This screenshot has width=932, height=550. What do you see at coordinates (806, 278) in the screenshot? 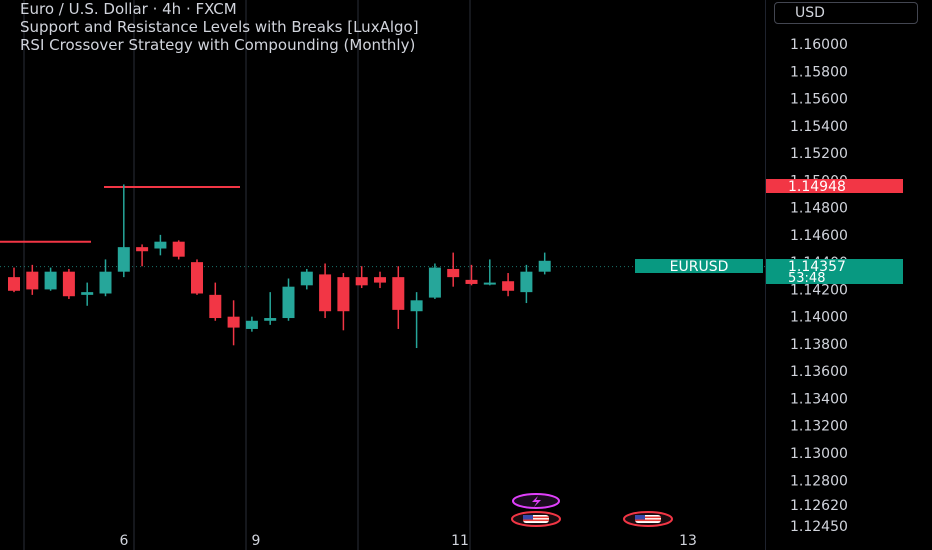
I see `countdown-label: 53:48` at bounding box center [806, 278].